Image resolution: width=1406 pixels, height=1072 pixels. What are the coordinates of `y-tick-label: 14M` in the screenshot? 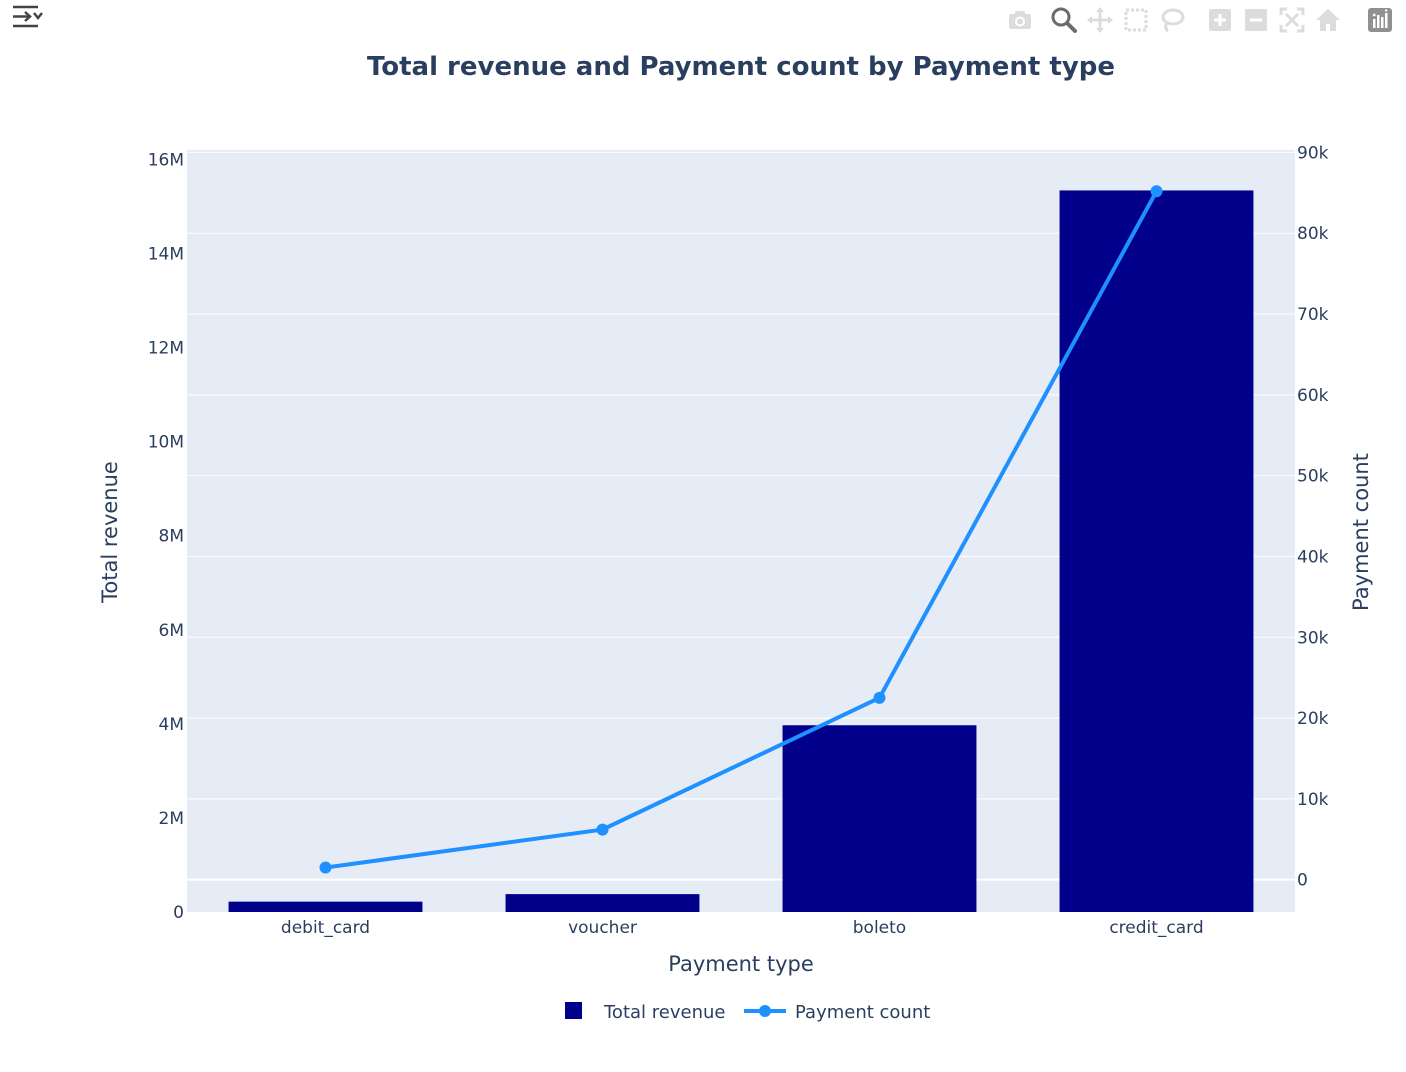 It's located at (166, 254).